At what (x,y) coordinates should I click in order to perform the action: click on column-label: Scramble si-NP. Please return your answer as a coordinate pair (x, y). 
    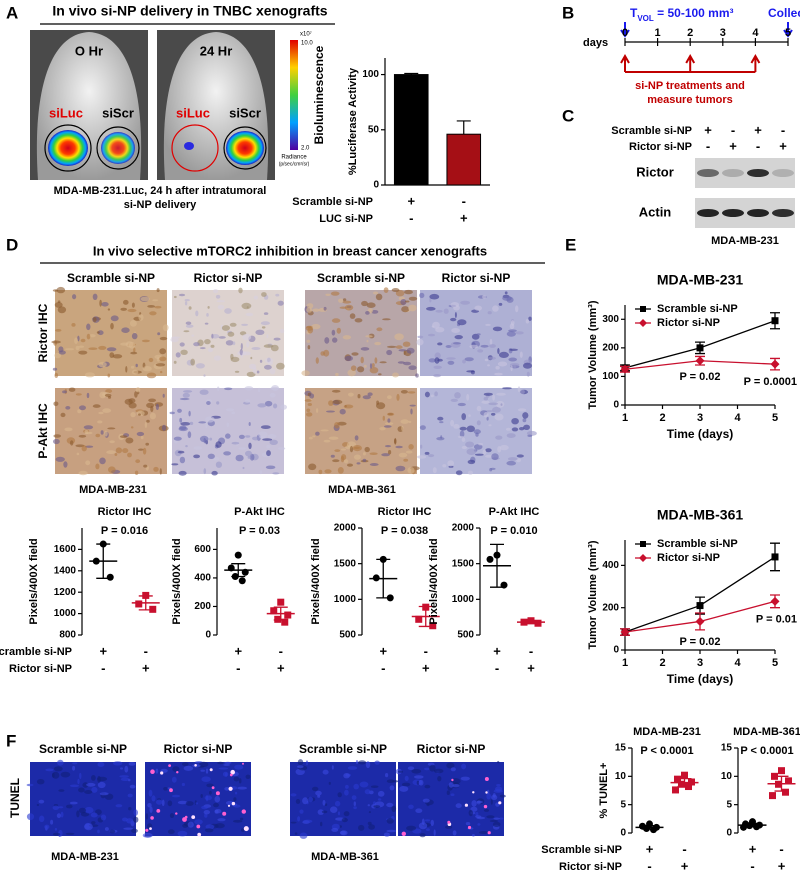
    Looking at the image, I should click on (83, 749).